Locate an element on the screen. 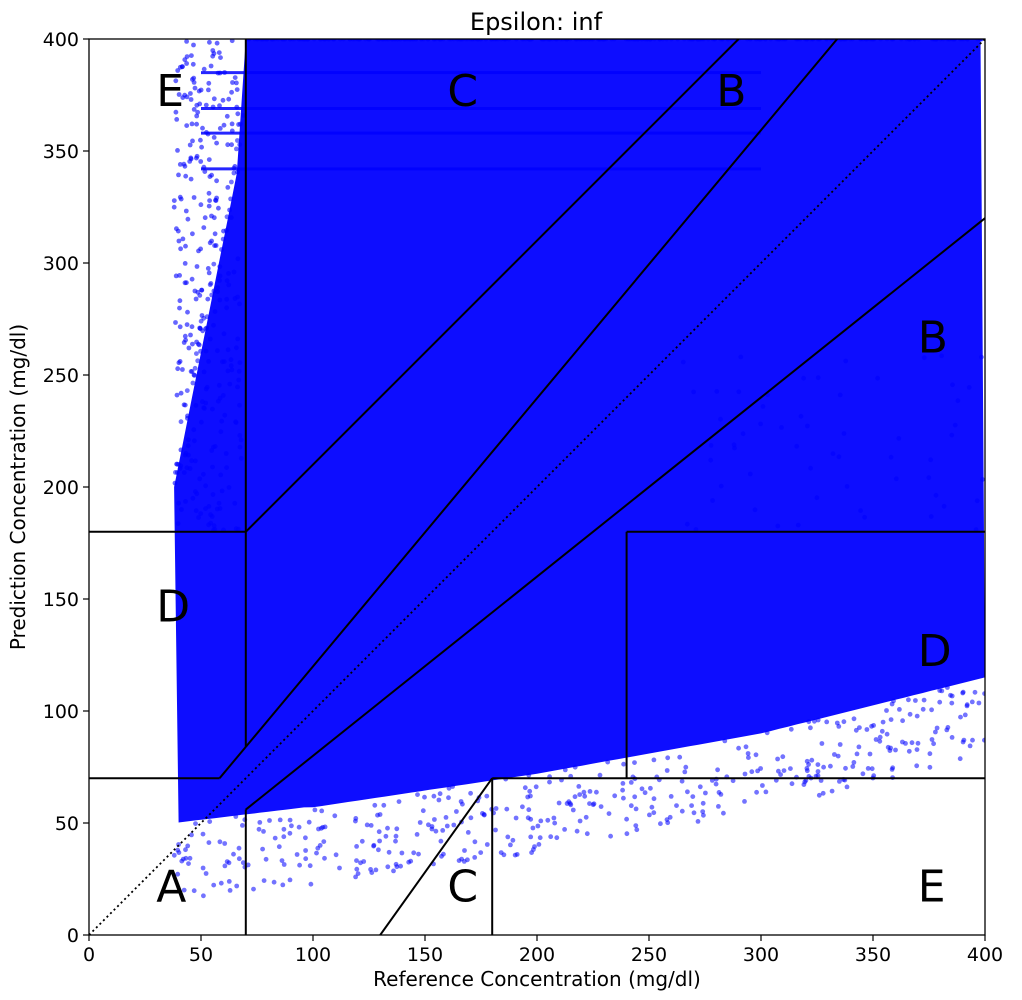 The width and height of the screenshot is (1022, 1000). zone-label-b: B is located at coordinates (731, 91).